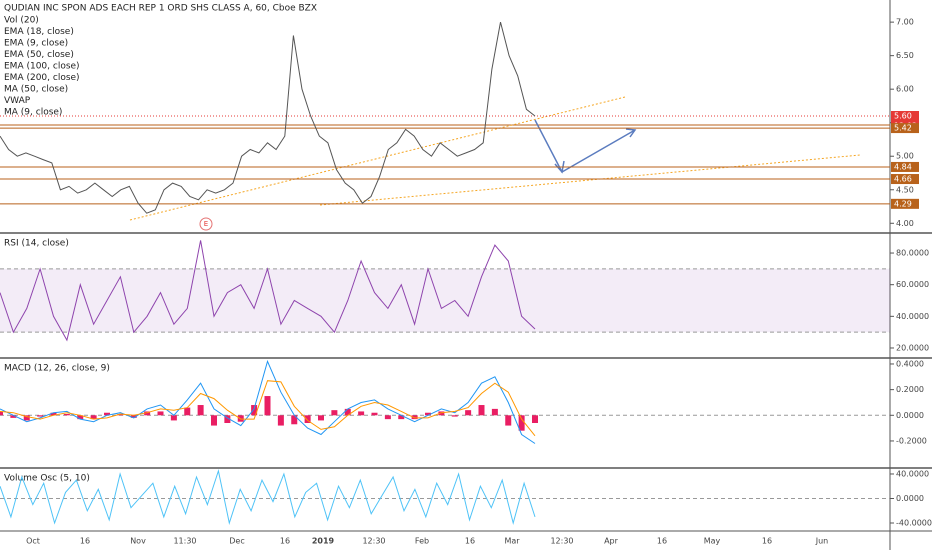 Image resolution: width=932 pixels, height=550 pixels. Describe the element at coordinates (184, 541) in the screenshot. I see `x-tick-label: 11:30` at that location.